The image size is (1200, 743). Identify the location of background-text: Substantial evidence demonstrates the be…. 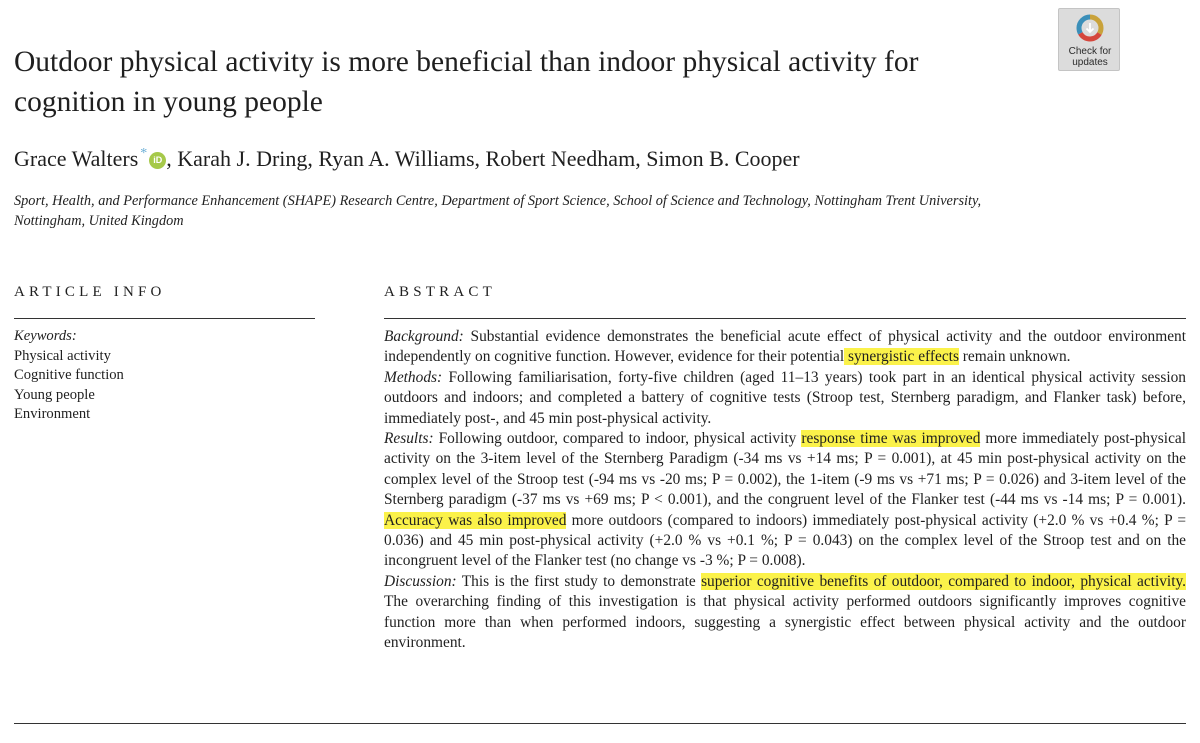
(785, 347).